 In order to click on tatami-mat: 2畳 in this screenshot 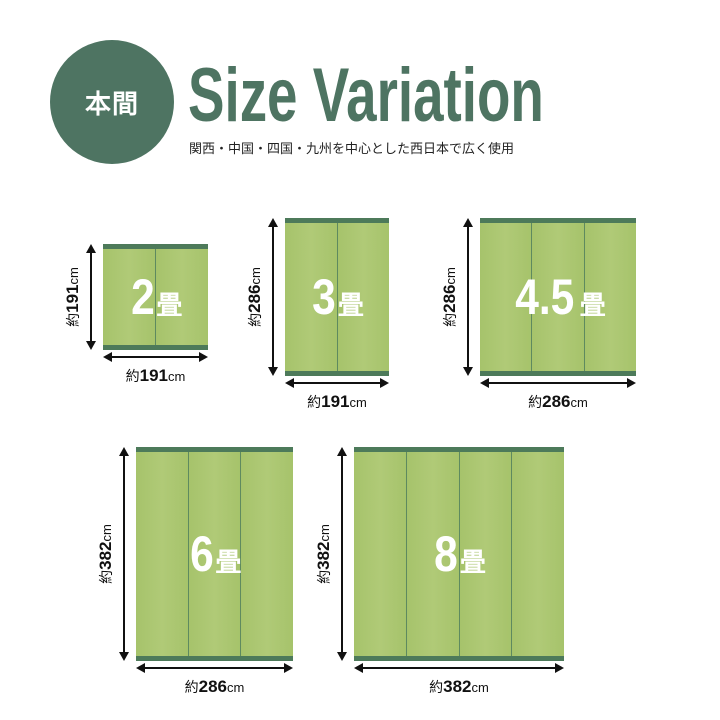, I will do `click(155, 297)`.